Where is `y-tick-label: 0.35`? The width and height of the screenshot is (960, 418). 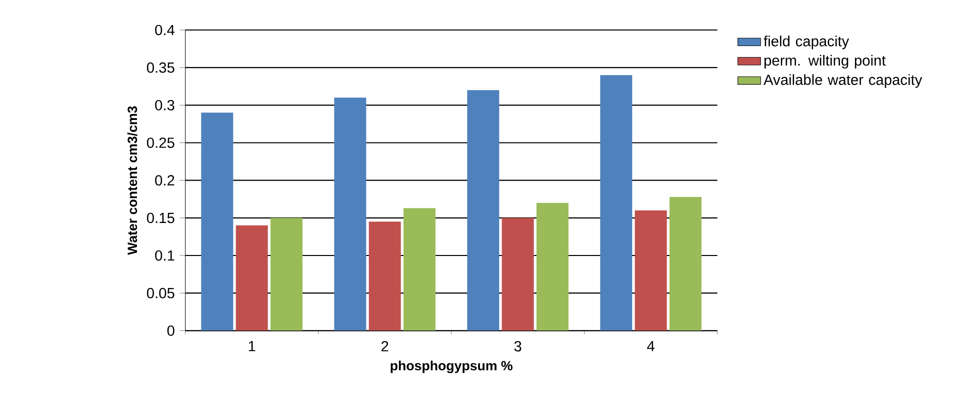
y-tick-label: 0.35 is located at coordinates (160, 67).